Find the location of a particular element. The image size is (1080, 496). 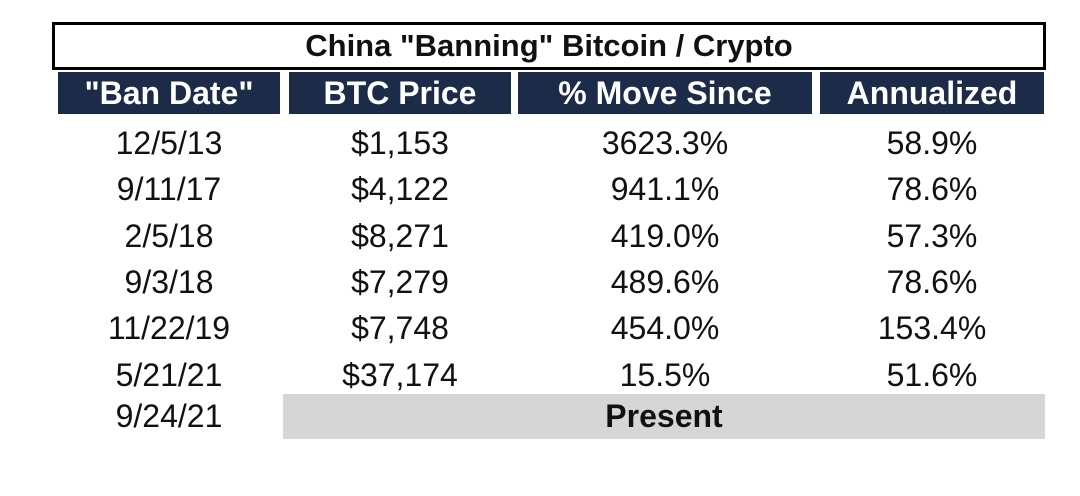

header-btc-price: BTC Price is located at coordinates (400, 93).